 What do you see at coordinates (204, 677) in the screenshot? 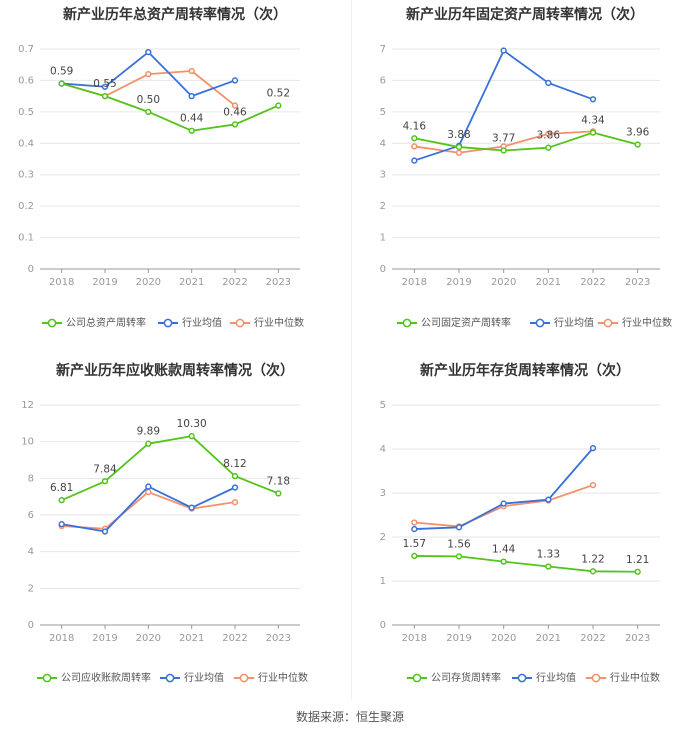
I see `chart-2-legend-avg-label: 行业均值` at bounding box center [204, 677].